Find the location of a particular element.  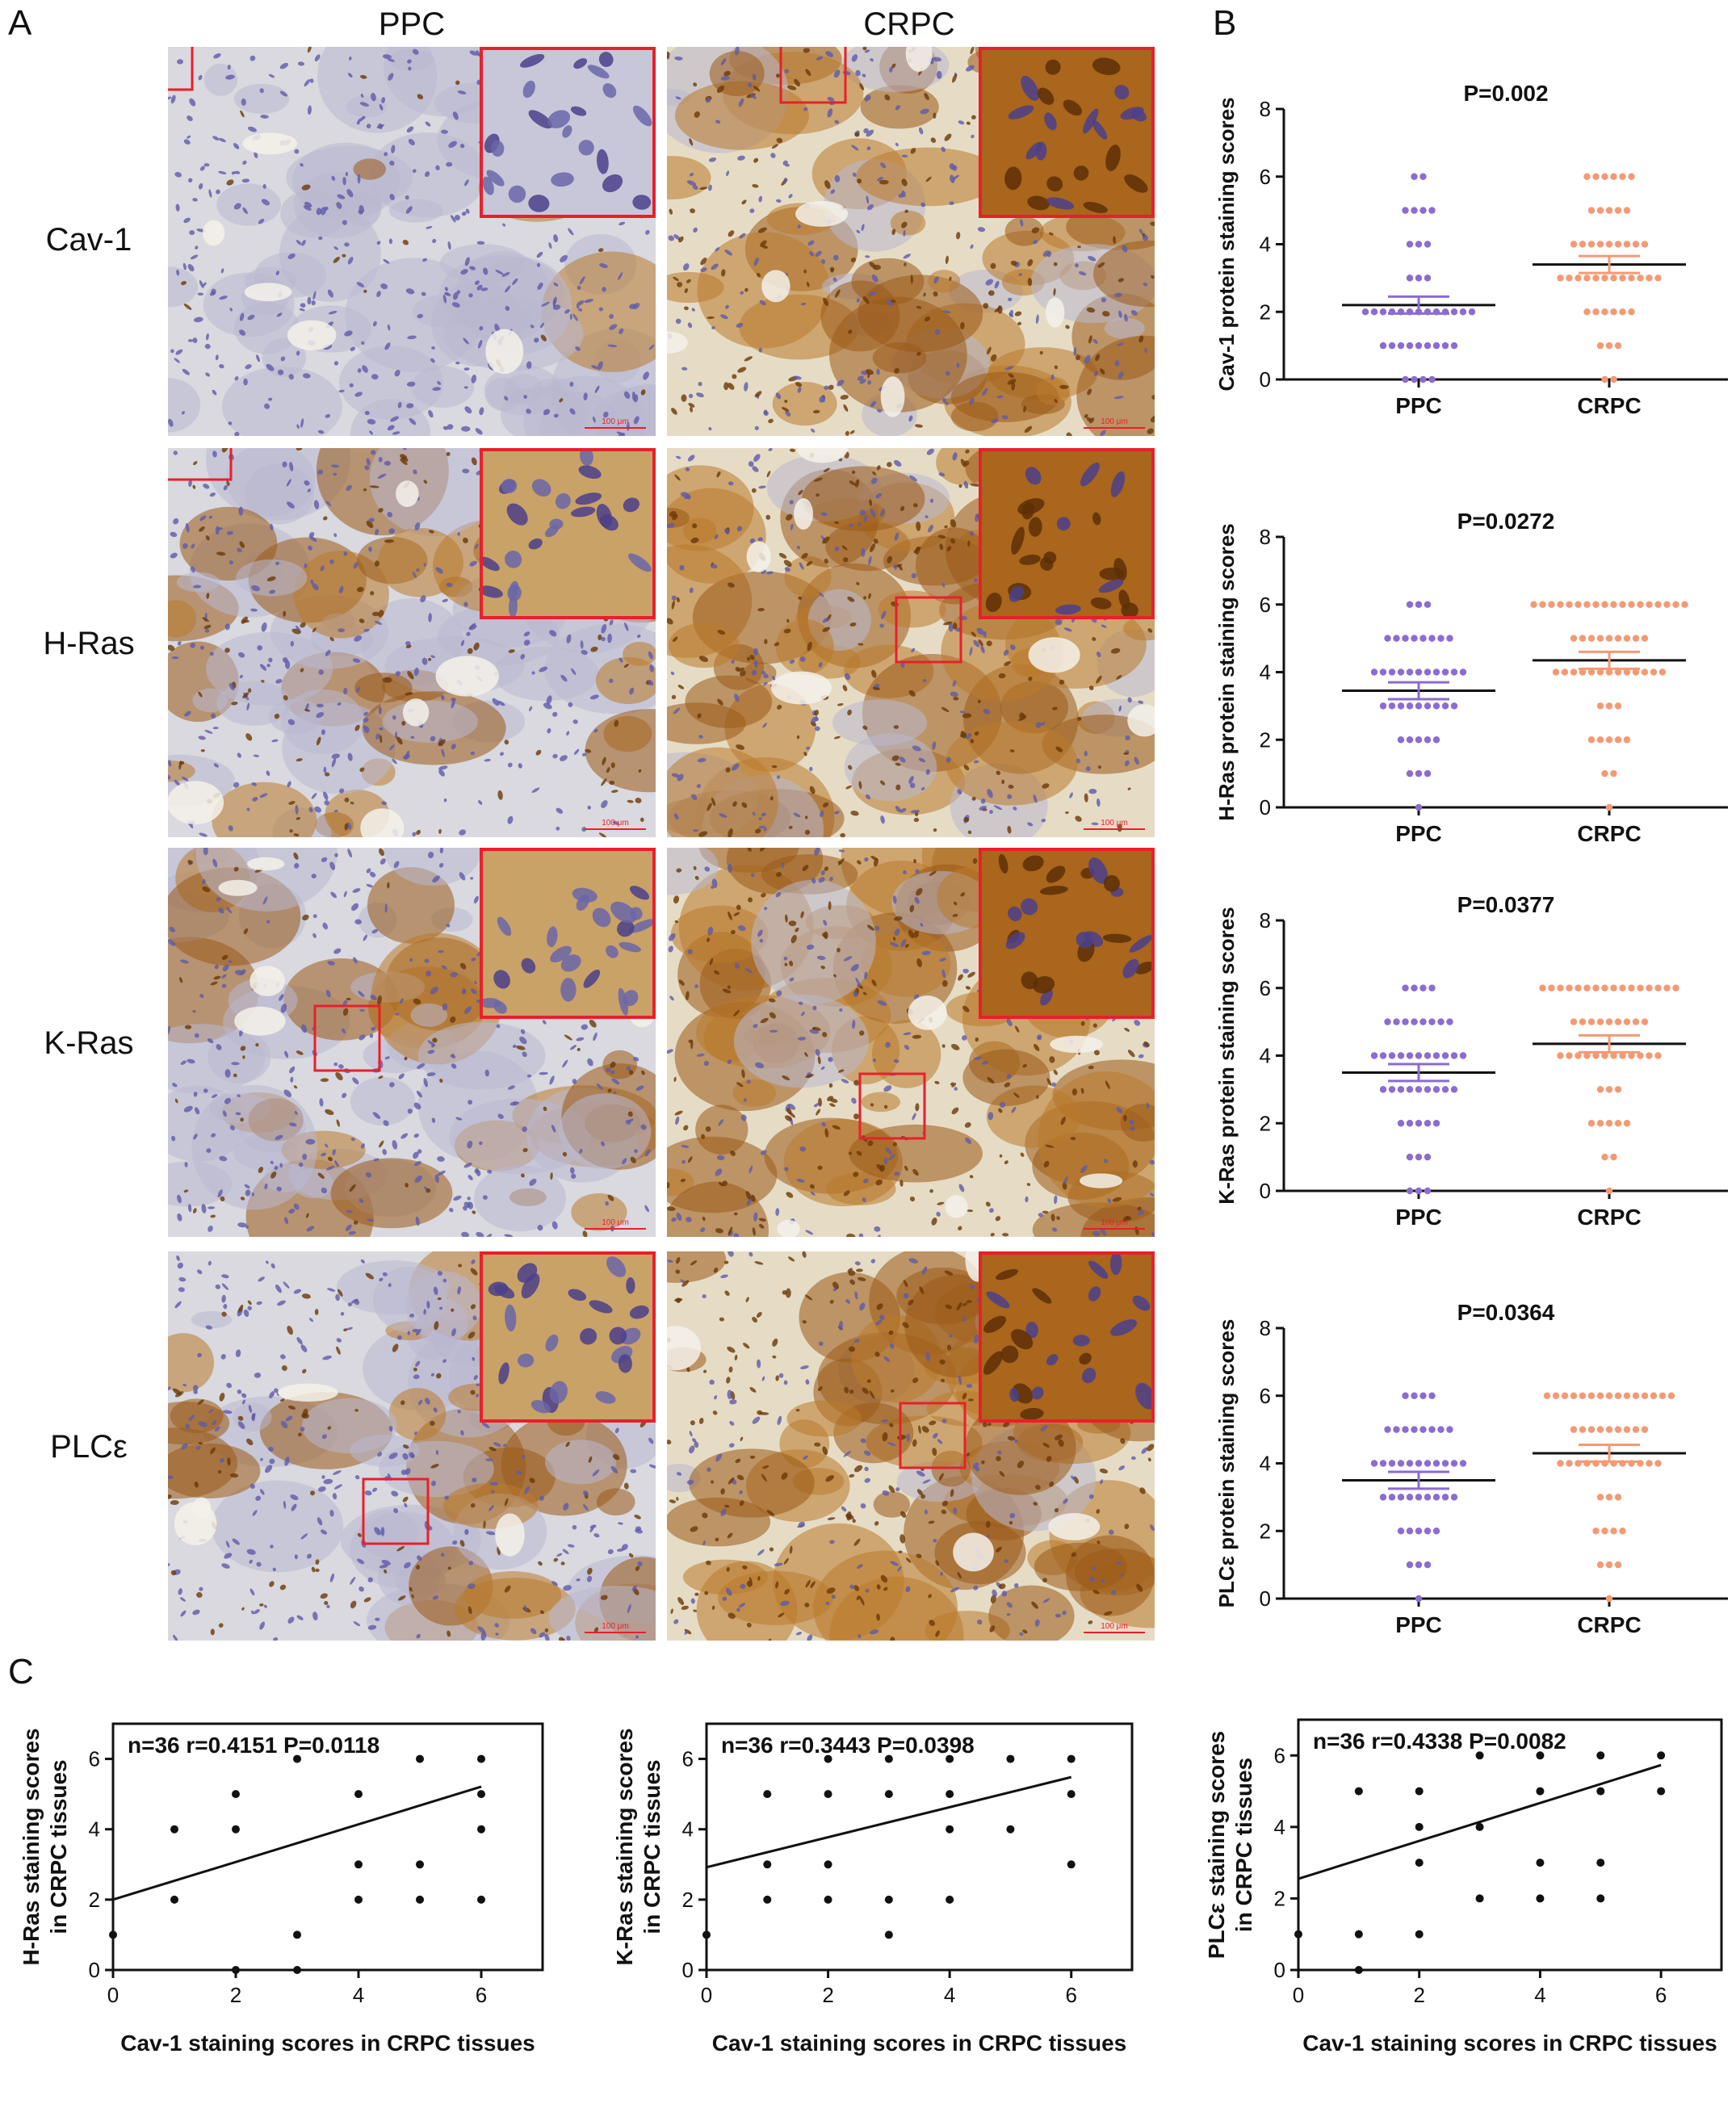

correlation-annotation: n=36 r=0.4338 P=0.0082 is located at coordinates (1439, 1742).